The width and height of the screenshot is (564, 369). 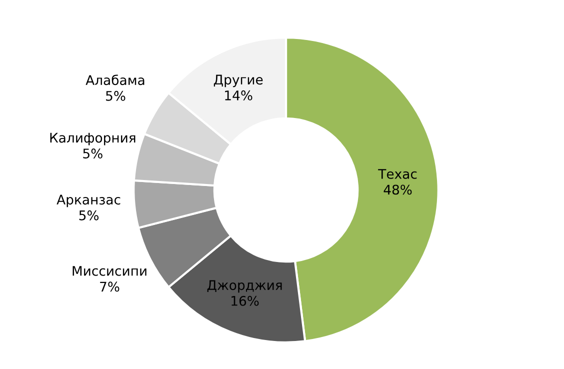 What do you see at coordinates (397, 174) in the screenshot?
I see `slice-label: Техас` at bounding box center [397, 174].